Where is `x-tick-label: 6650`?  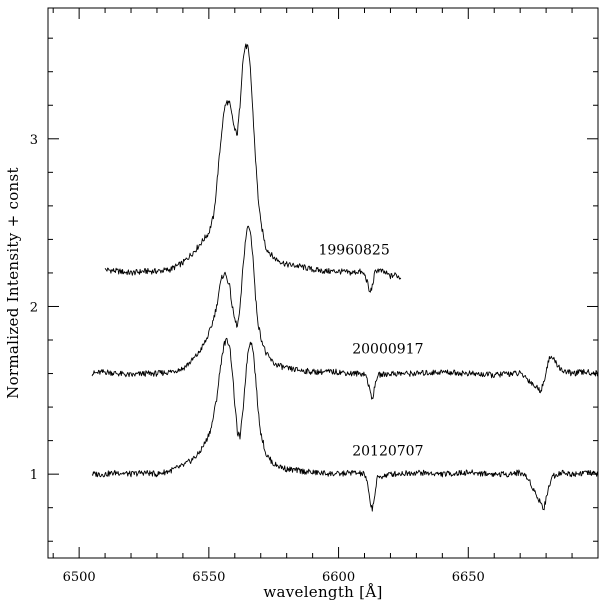 x-tick-label: 6650 is located at coordinates (468, 577).